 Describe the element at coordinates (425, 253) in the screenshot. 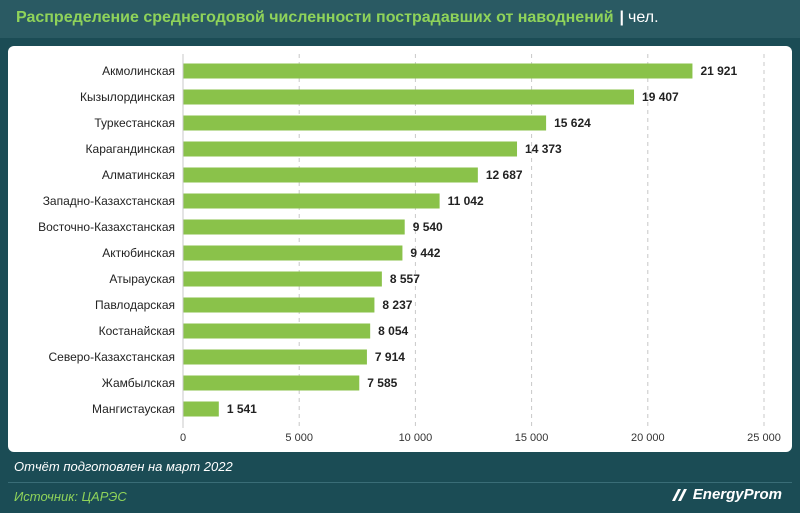

I see `data-label: 9 442` at that location.